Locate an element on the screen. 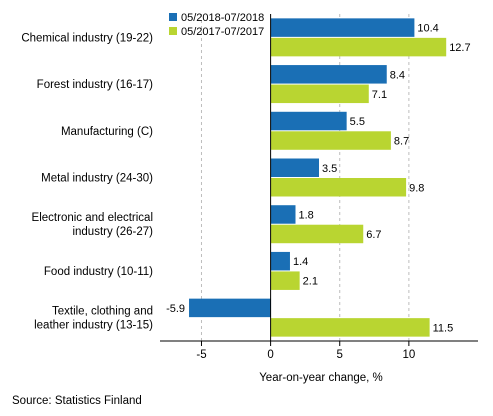  category-label-4-line0: Electronic and electrical is located at coordinates (92, 218).